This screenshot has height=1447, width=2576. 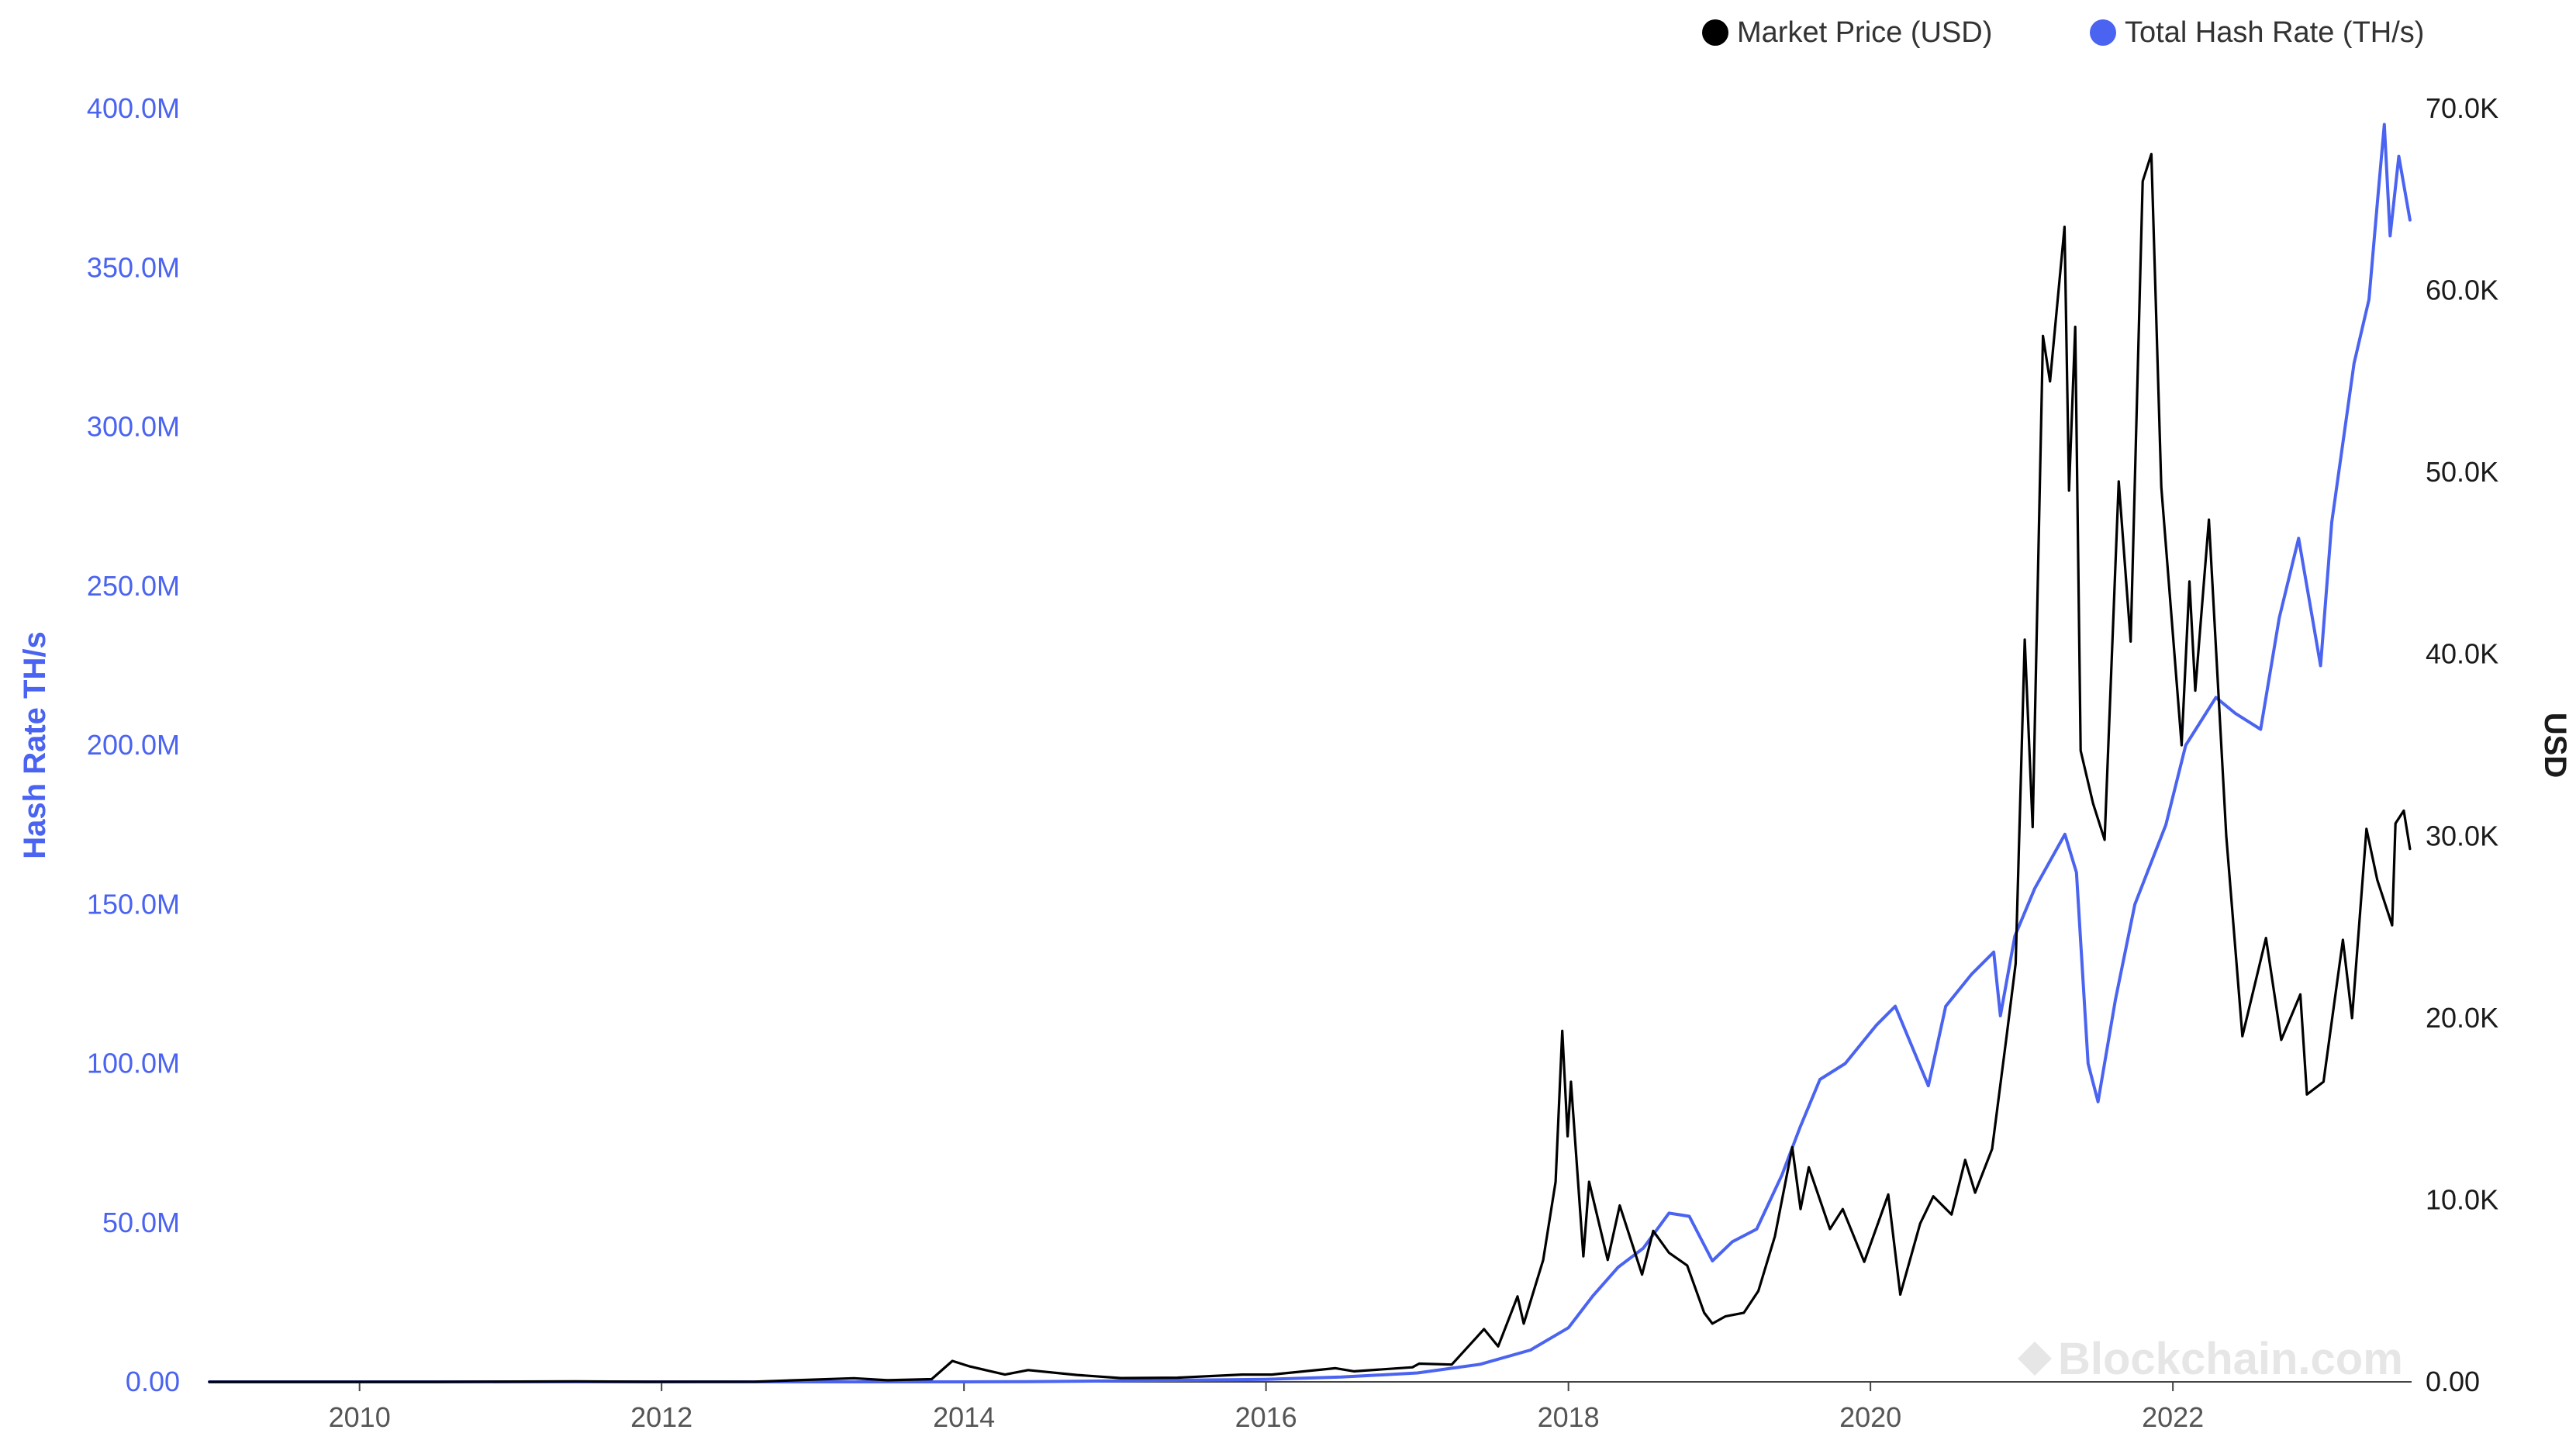 What do you see at coordinates (2462, 290) in the screenshot?
I see `y-right-tick-label: 60.0K` at bounding box center [2462, 290].